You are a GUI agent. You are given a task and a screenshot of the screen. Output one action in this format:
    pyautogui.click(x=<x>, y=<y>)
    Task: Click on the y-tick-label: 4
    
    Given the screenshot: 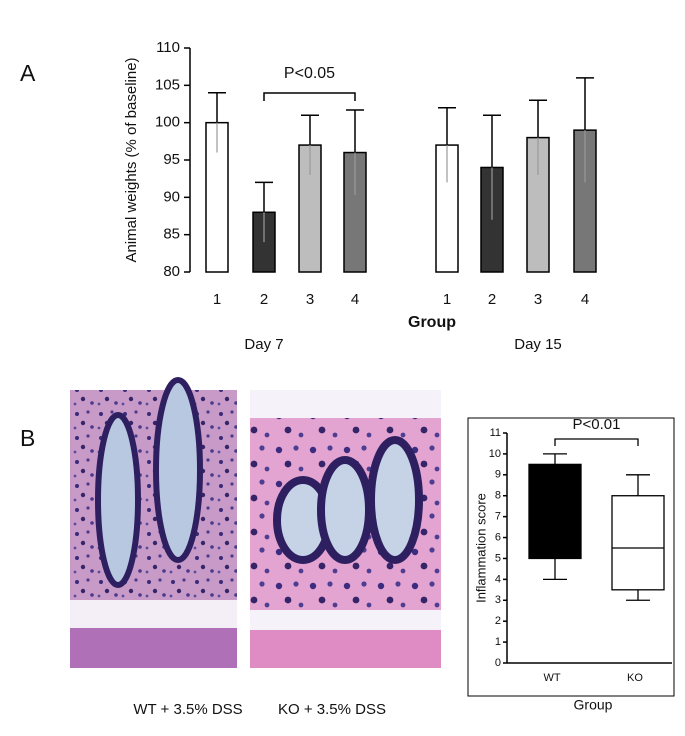 What is the action you would take?
    pyautogui.click(x=498, y=579)
    